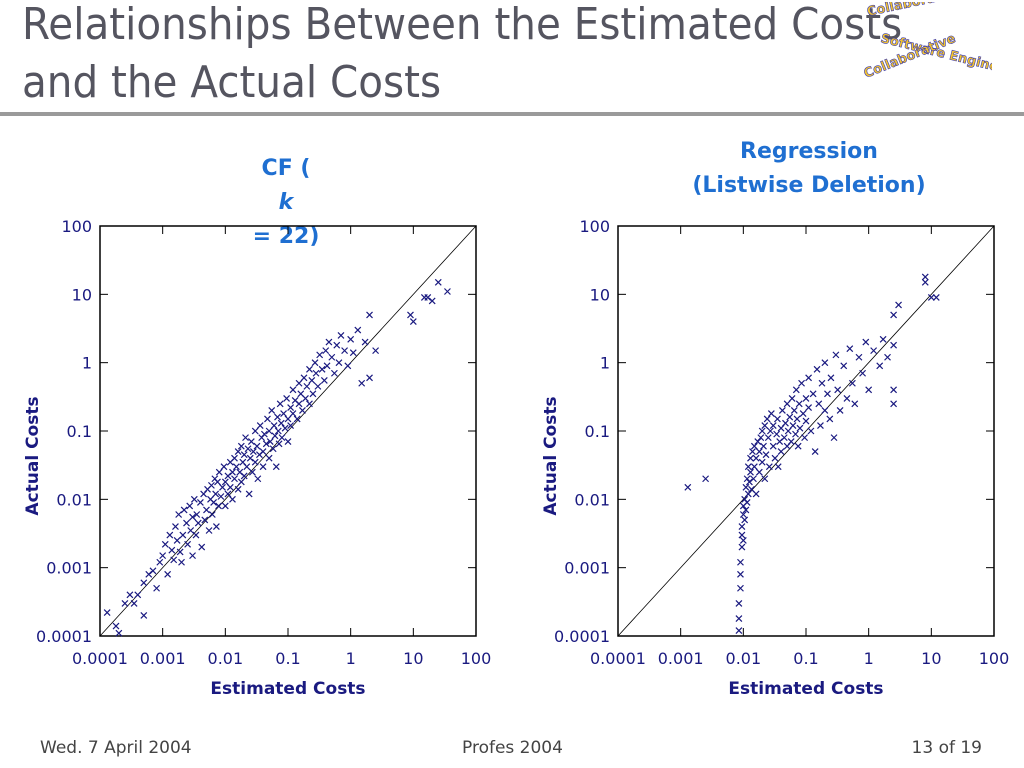 The height and width of the screenshot is (768, 1024). Describe the element at coordinates (286, 202) in the screenshot. I see `chart-title-variable: k` at that location.